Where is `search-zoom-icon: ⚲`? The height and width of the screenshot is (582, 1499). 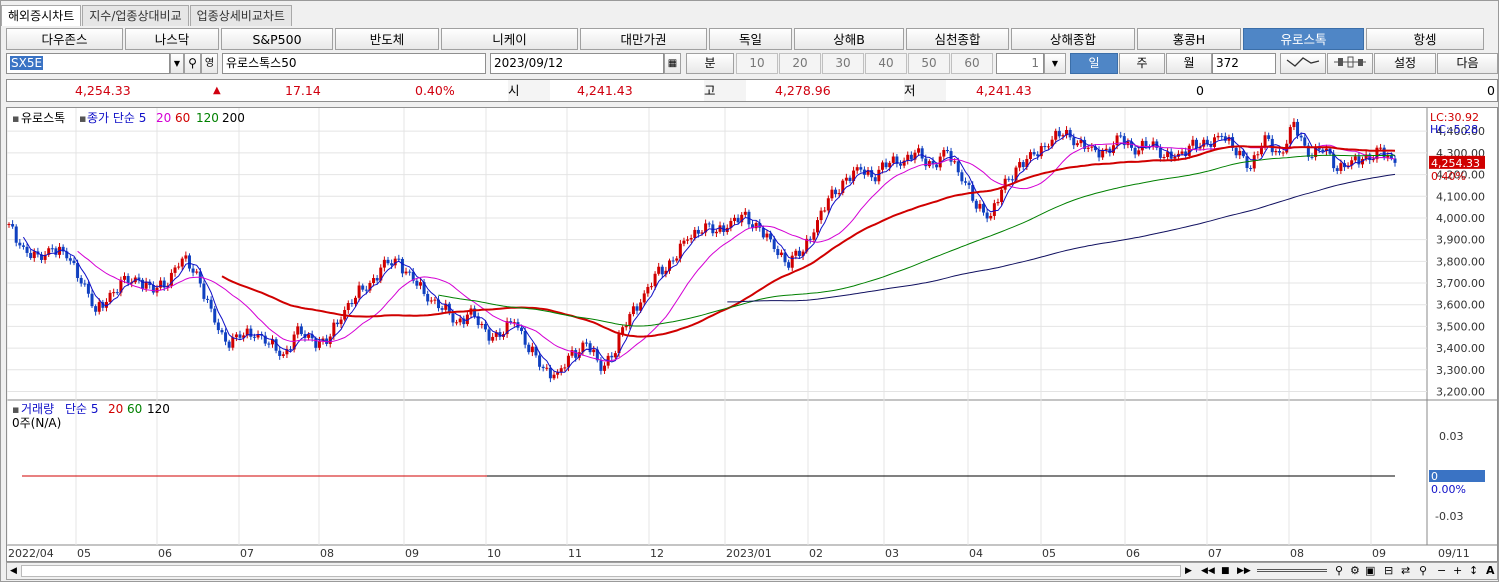
search-zoom-icon: ⚲ is located at coordinates (1423, 570).